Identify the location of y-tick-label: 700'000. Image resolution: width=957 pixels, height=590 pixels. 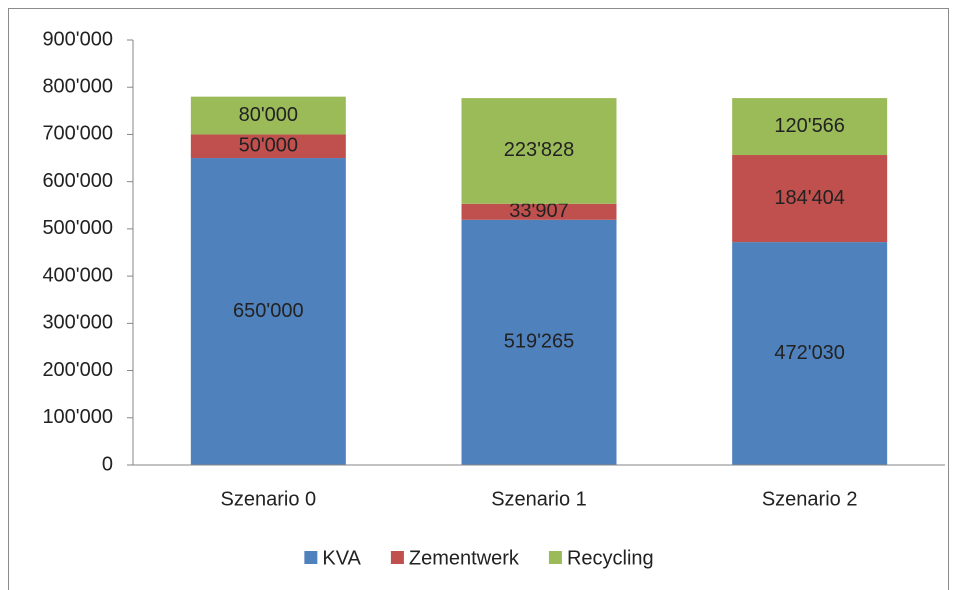
(77, 134).